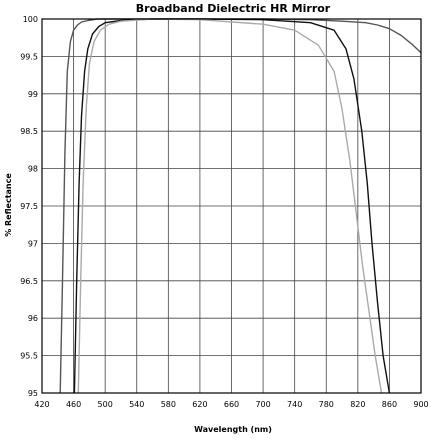  Describe the element at coordinates (30, 19) in the screenshot. I see `y-tick-label: 100` at that location.